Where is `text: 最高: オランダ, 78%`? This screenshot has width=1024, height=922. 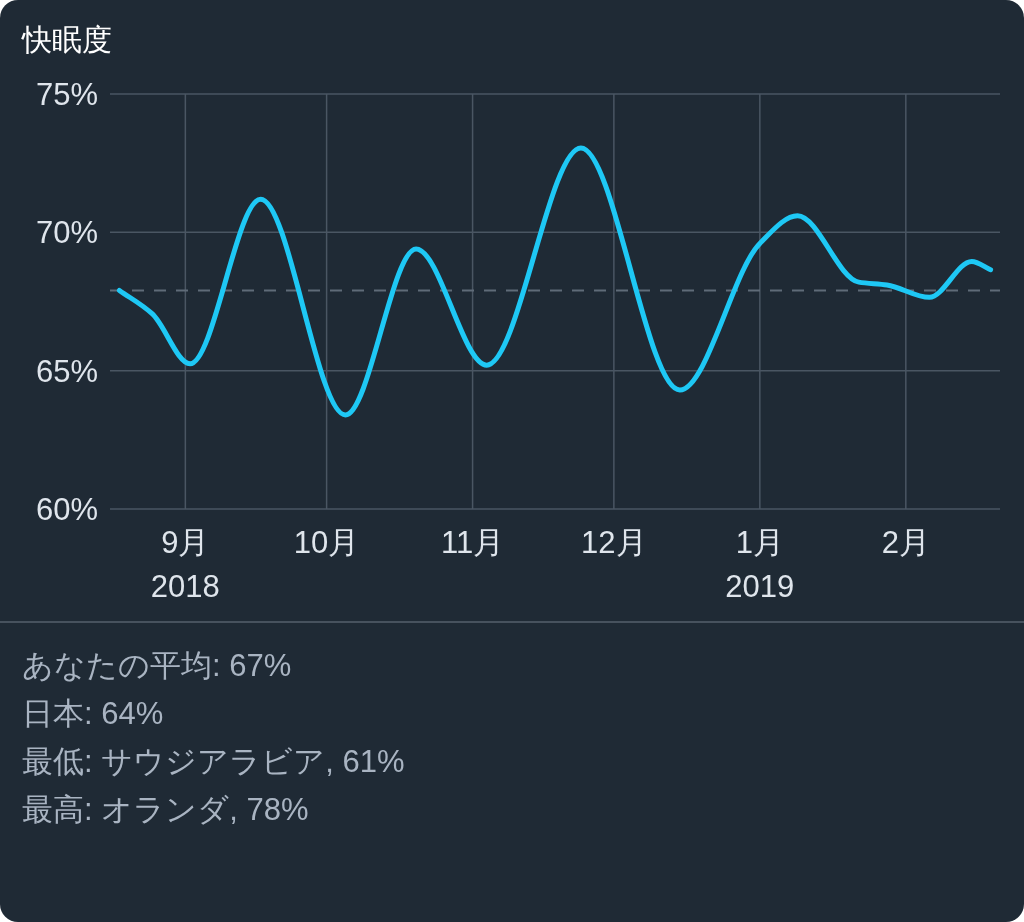
text: 最高: オランダ, 78% is located at coordinates (165, 809).